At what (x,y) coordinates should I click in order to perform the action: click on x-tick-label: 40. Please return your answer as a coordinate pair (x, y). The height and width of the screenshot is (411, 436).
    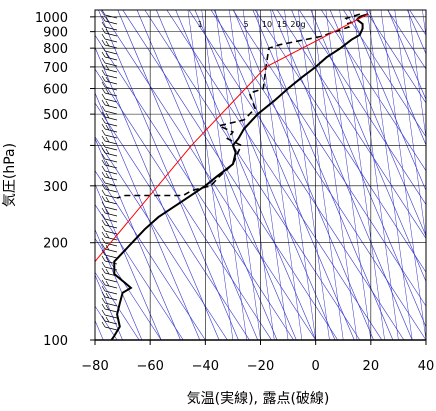
    Looking at the image, I should click on (426, 366).